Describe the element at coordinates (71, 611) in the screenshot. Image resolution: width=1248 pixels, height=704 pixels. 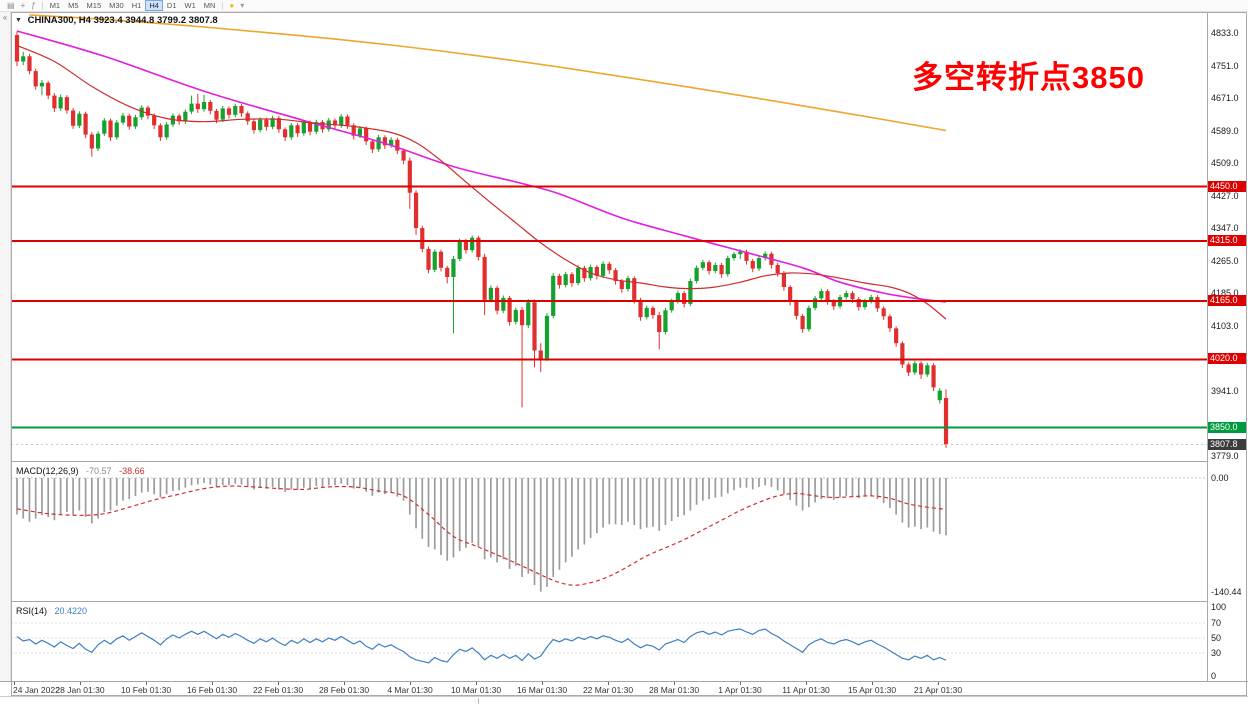
I see `rsi-value: 20.4220` at that location.